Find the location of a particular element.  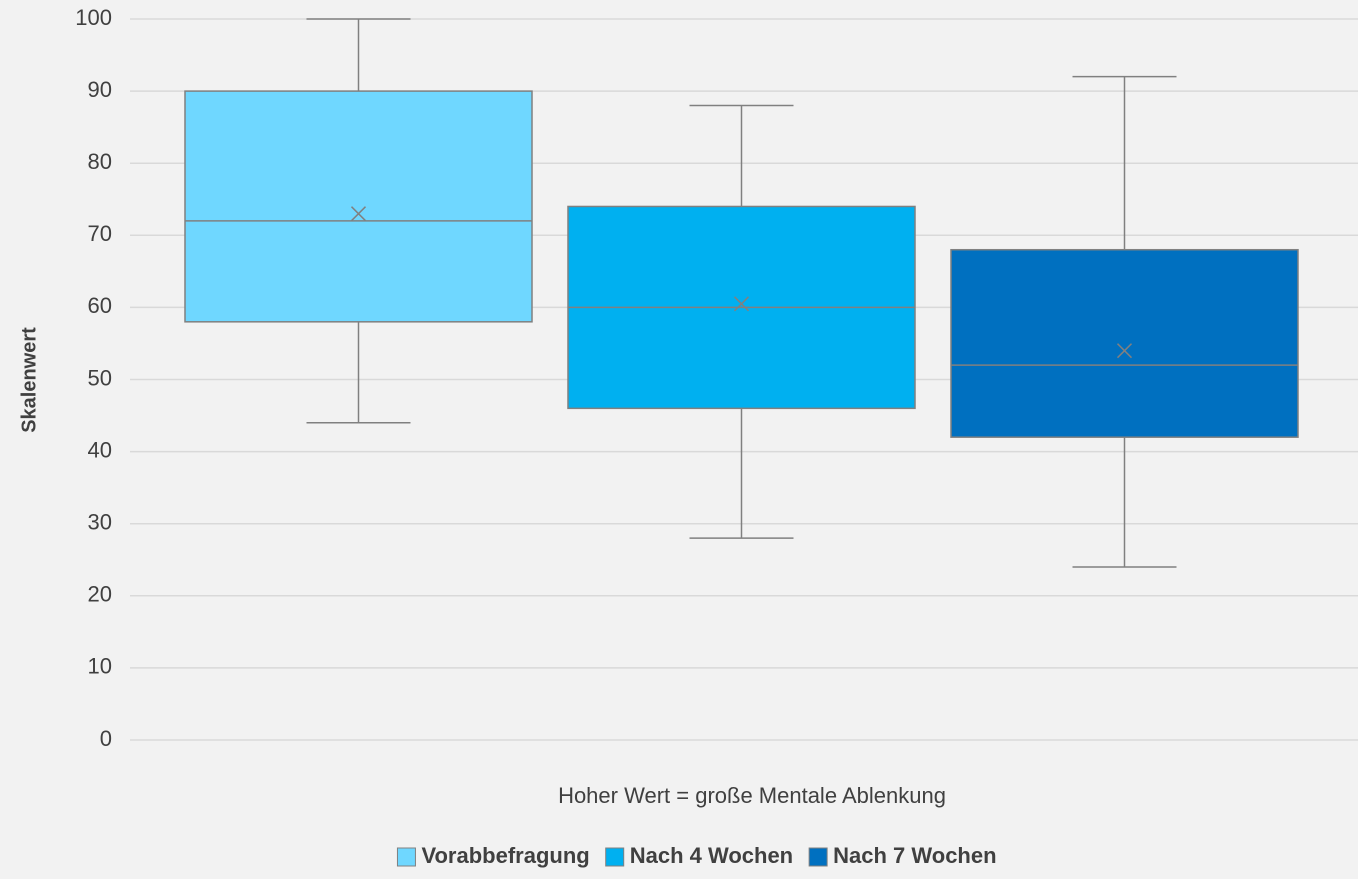

x-axis-title: Hoher Wert = große Mentale Ablenkung is located at coordinates (752, 795).